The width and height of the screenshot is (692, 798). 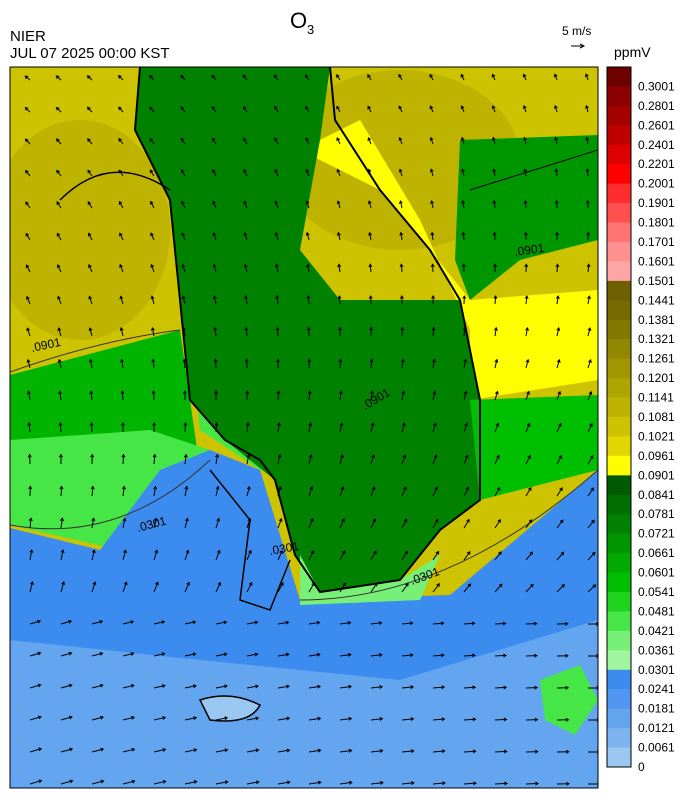 What do you see at coordinates (310, 29) in the screenshot?
I see `title-subscript: 3` at bounding box center [310, 29].